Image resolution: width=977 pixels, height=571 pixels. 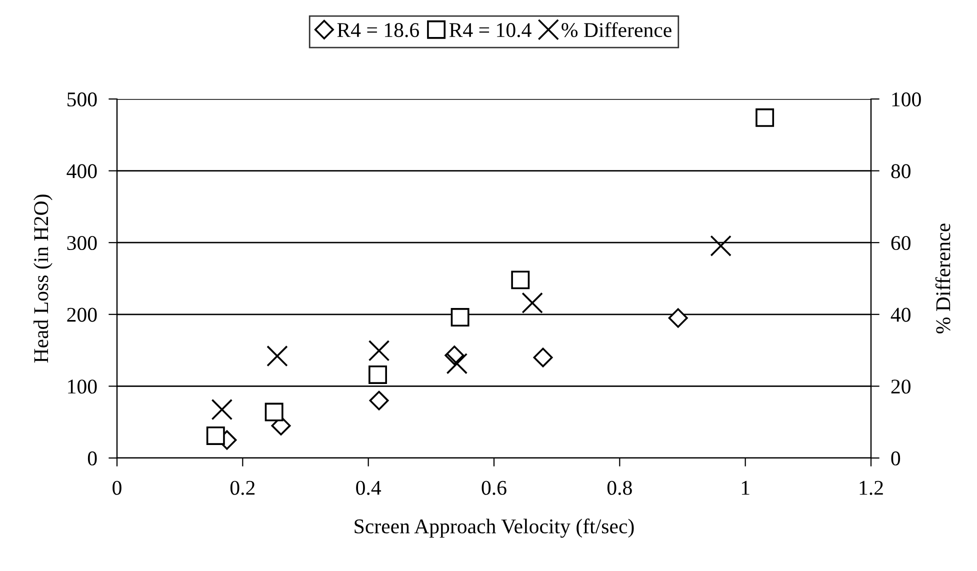 What do you see at coordinates (92, 458) in the screenshot?
I see `y-tick-label: 0` at bounding box center [92, 458].